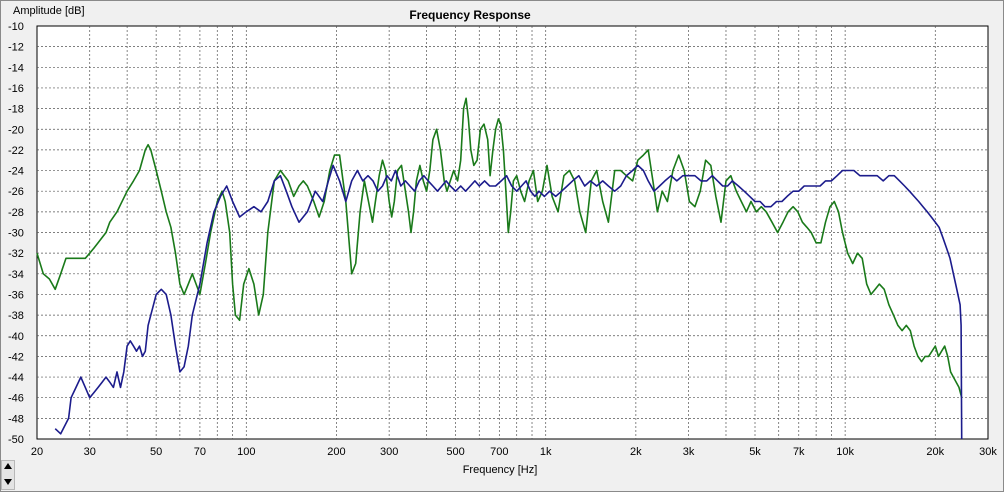  Describe the element at coordinates (16, 275) in the screenshot. I see `y-tick-label: -34` at that location.